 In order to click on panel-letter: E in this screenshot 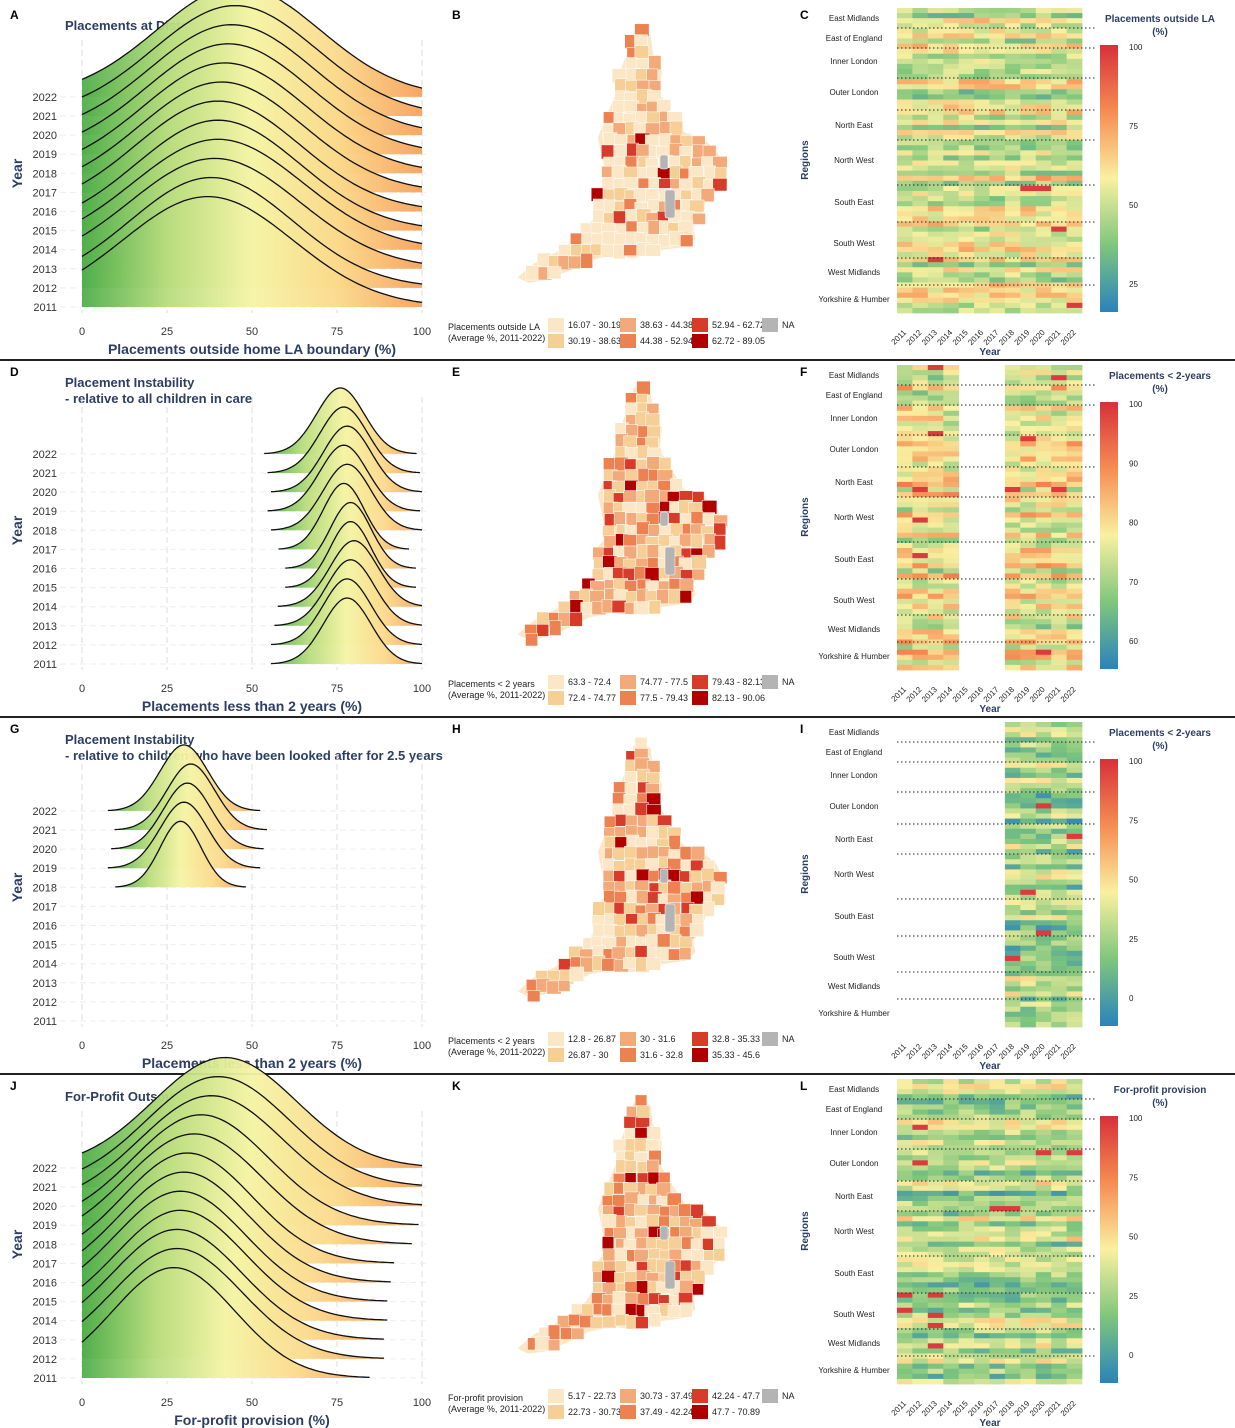, I will do `click(456, 372)`.